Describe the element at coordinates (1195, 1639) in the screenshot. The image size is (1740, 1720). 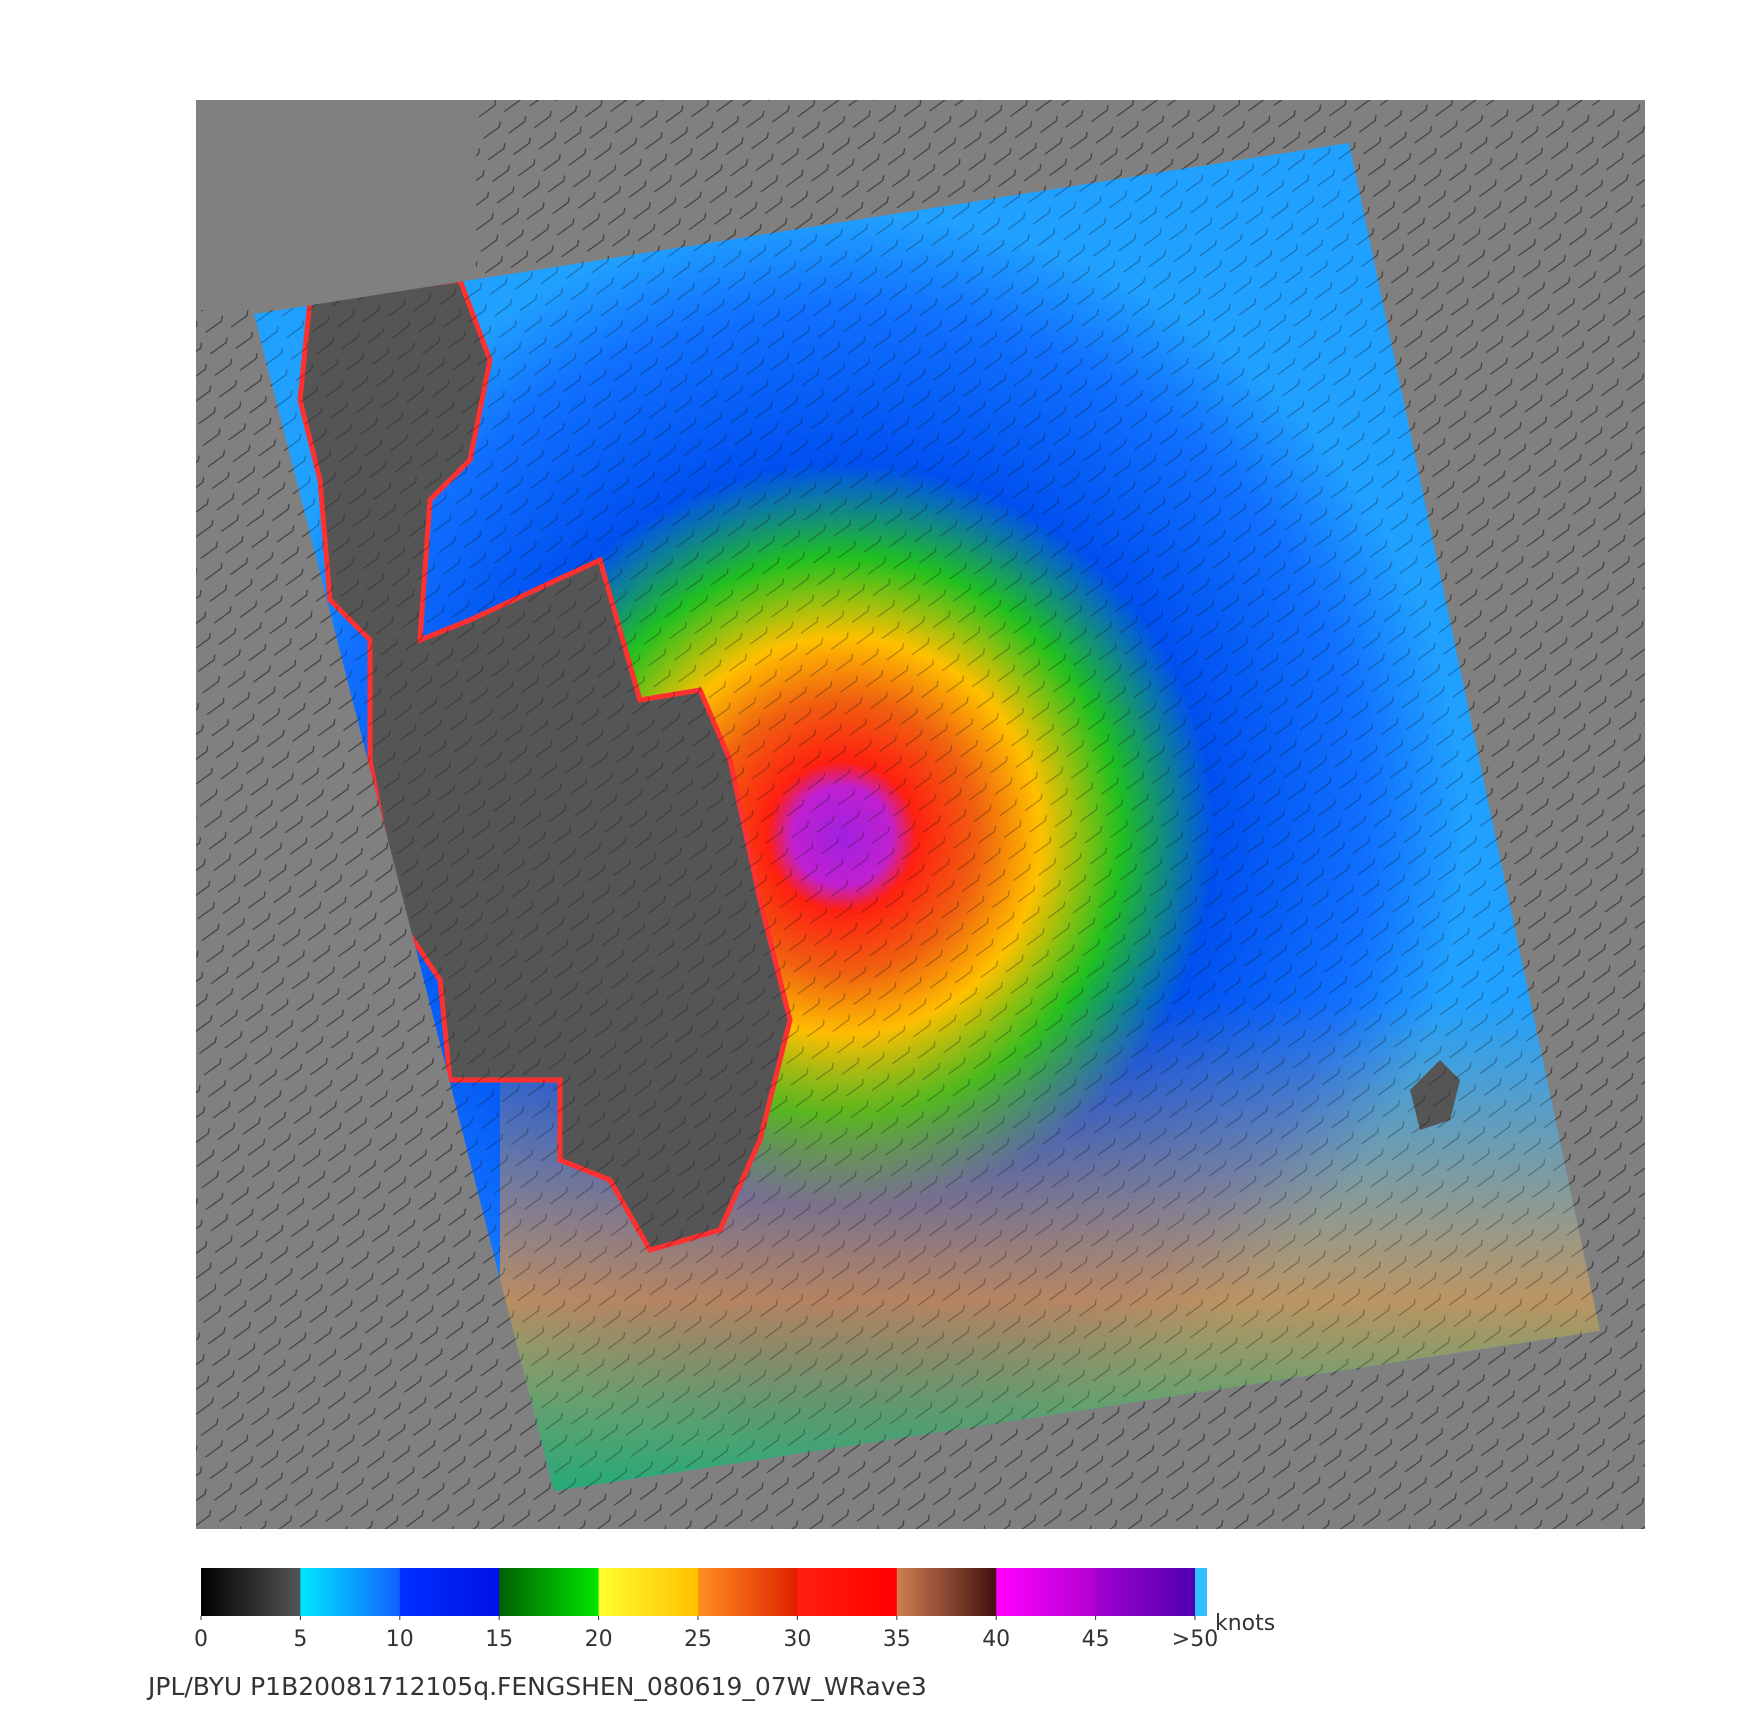
I see `colorbar-tick-label: >50` at that location.